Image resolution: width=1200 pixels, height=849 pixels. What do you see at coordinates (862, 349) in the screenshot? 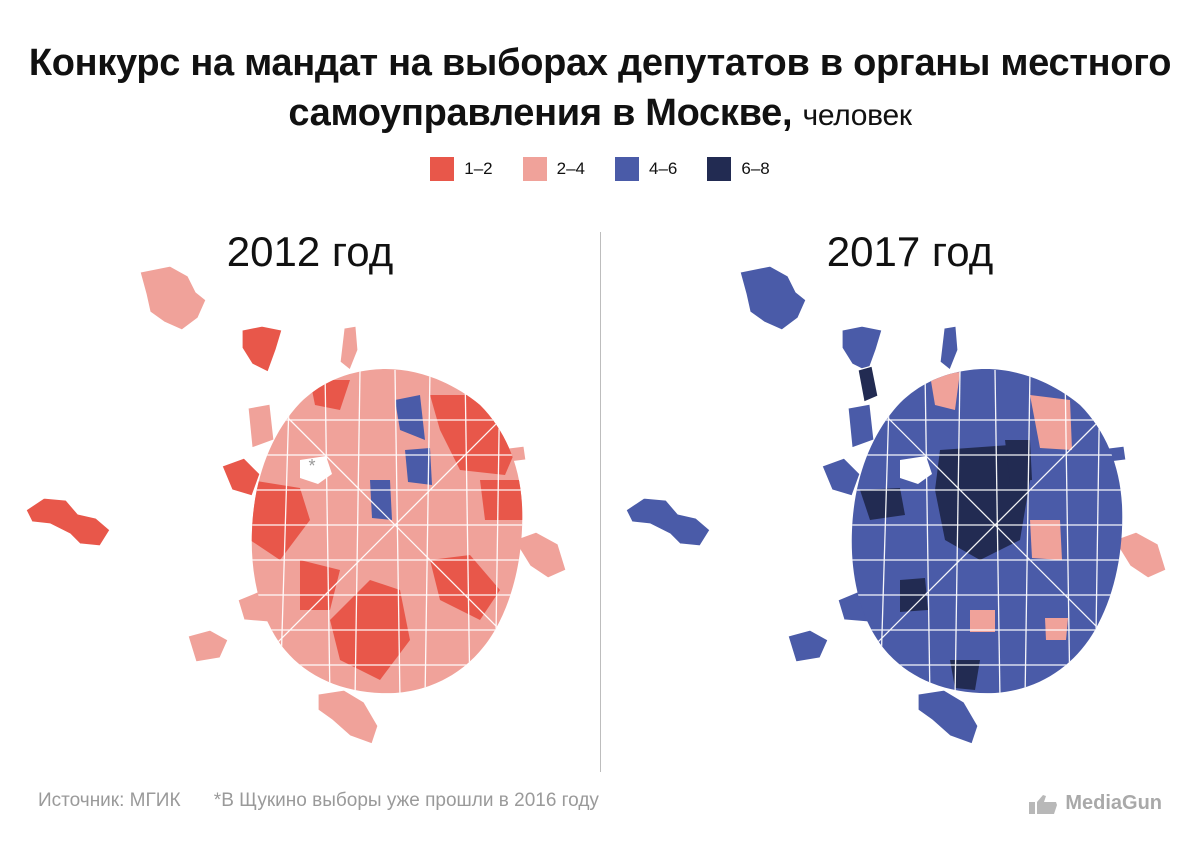
I see `district-north-blue` at bounding box center [862, 349].